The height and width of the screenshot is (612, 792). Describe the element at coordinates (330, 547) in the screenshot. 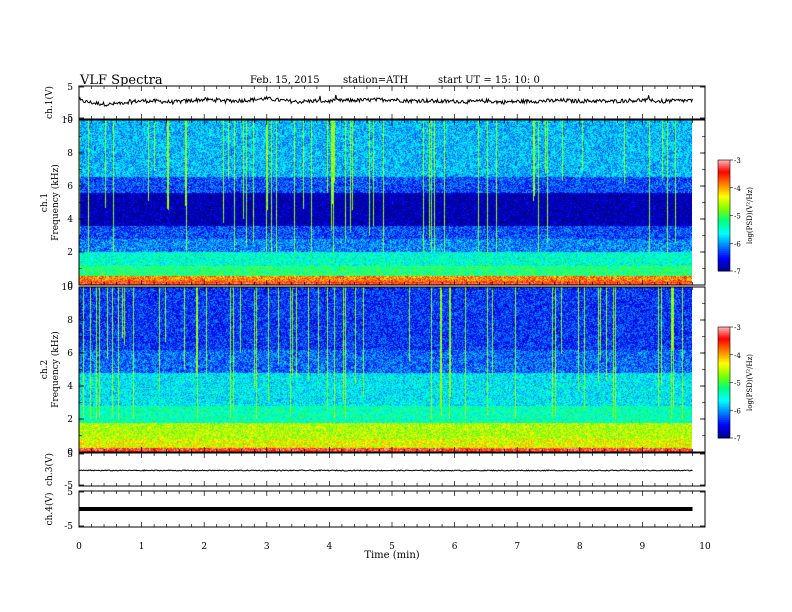

I see `x-tick-label: 4` at that location.